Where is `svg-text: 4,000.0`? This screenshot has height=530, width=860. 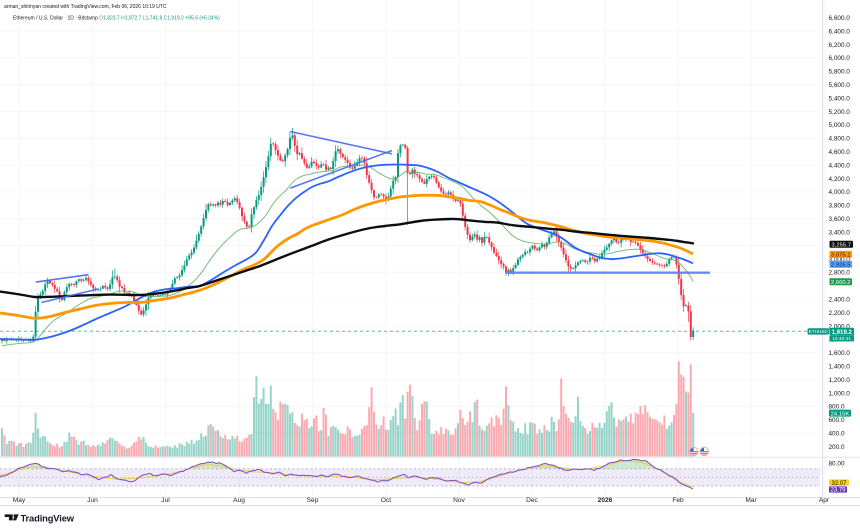
svg-text: 4,000.0 is located at coordinates (840, 192).